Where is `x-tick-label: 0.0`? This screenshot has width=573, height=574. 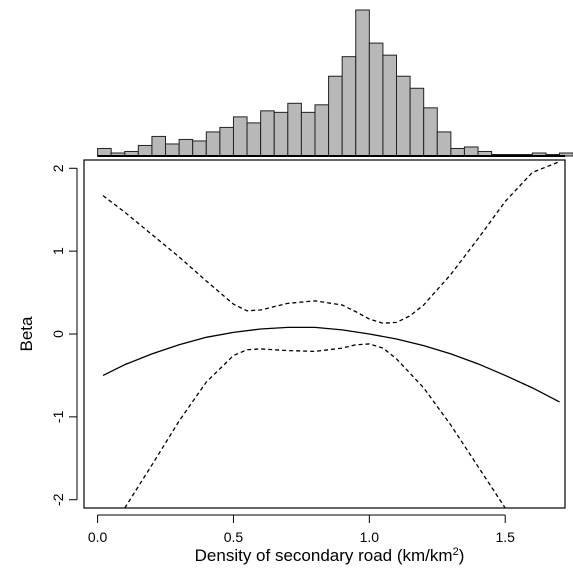 x-tick-label: 0.0 is located at coordinates (98, 537).